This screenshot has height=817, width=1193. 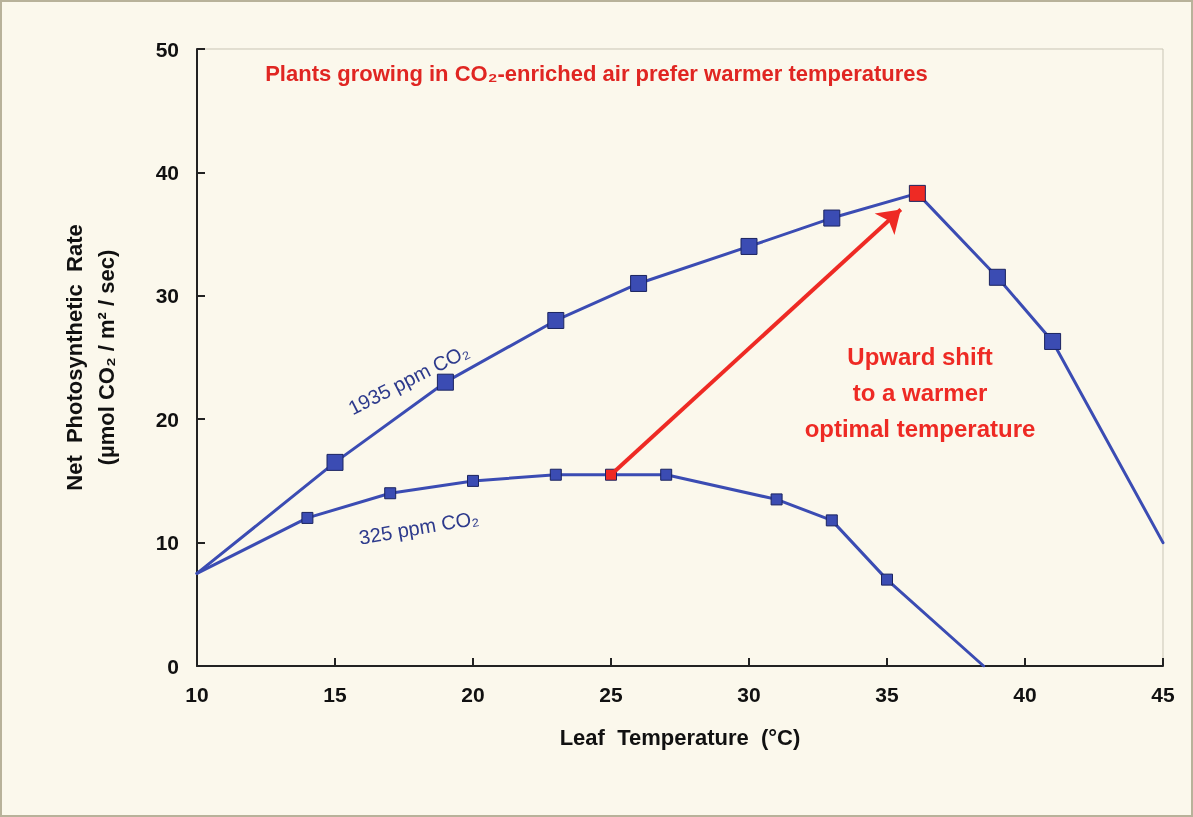 I want to click on annotation: Plants growing in CO₂-enriched air prefer warmer temperatures, so click(x=596, y=73).